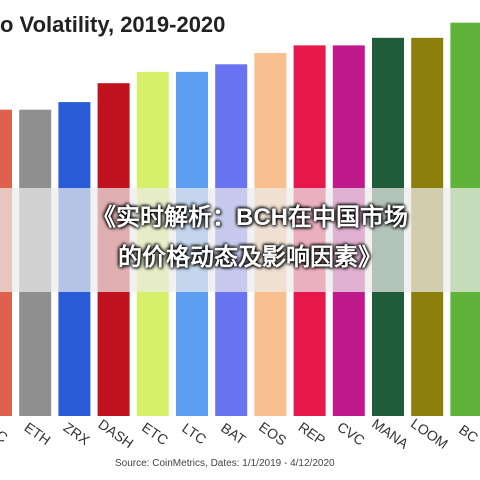 This screenshot has width=480, height=480. I want to click on x-tick-label-ec: EC, so click(5, 433).